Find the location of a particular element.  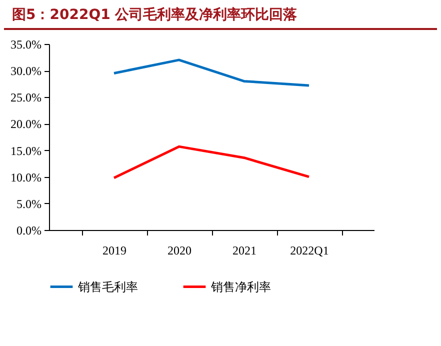

x-tick-label: 2019 is located at coordinates (114, 251).